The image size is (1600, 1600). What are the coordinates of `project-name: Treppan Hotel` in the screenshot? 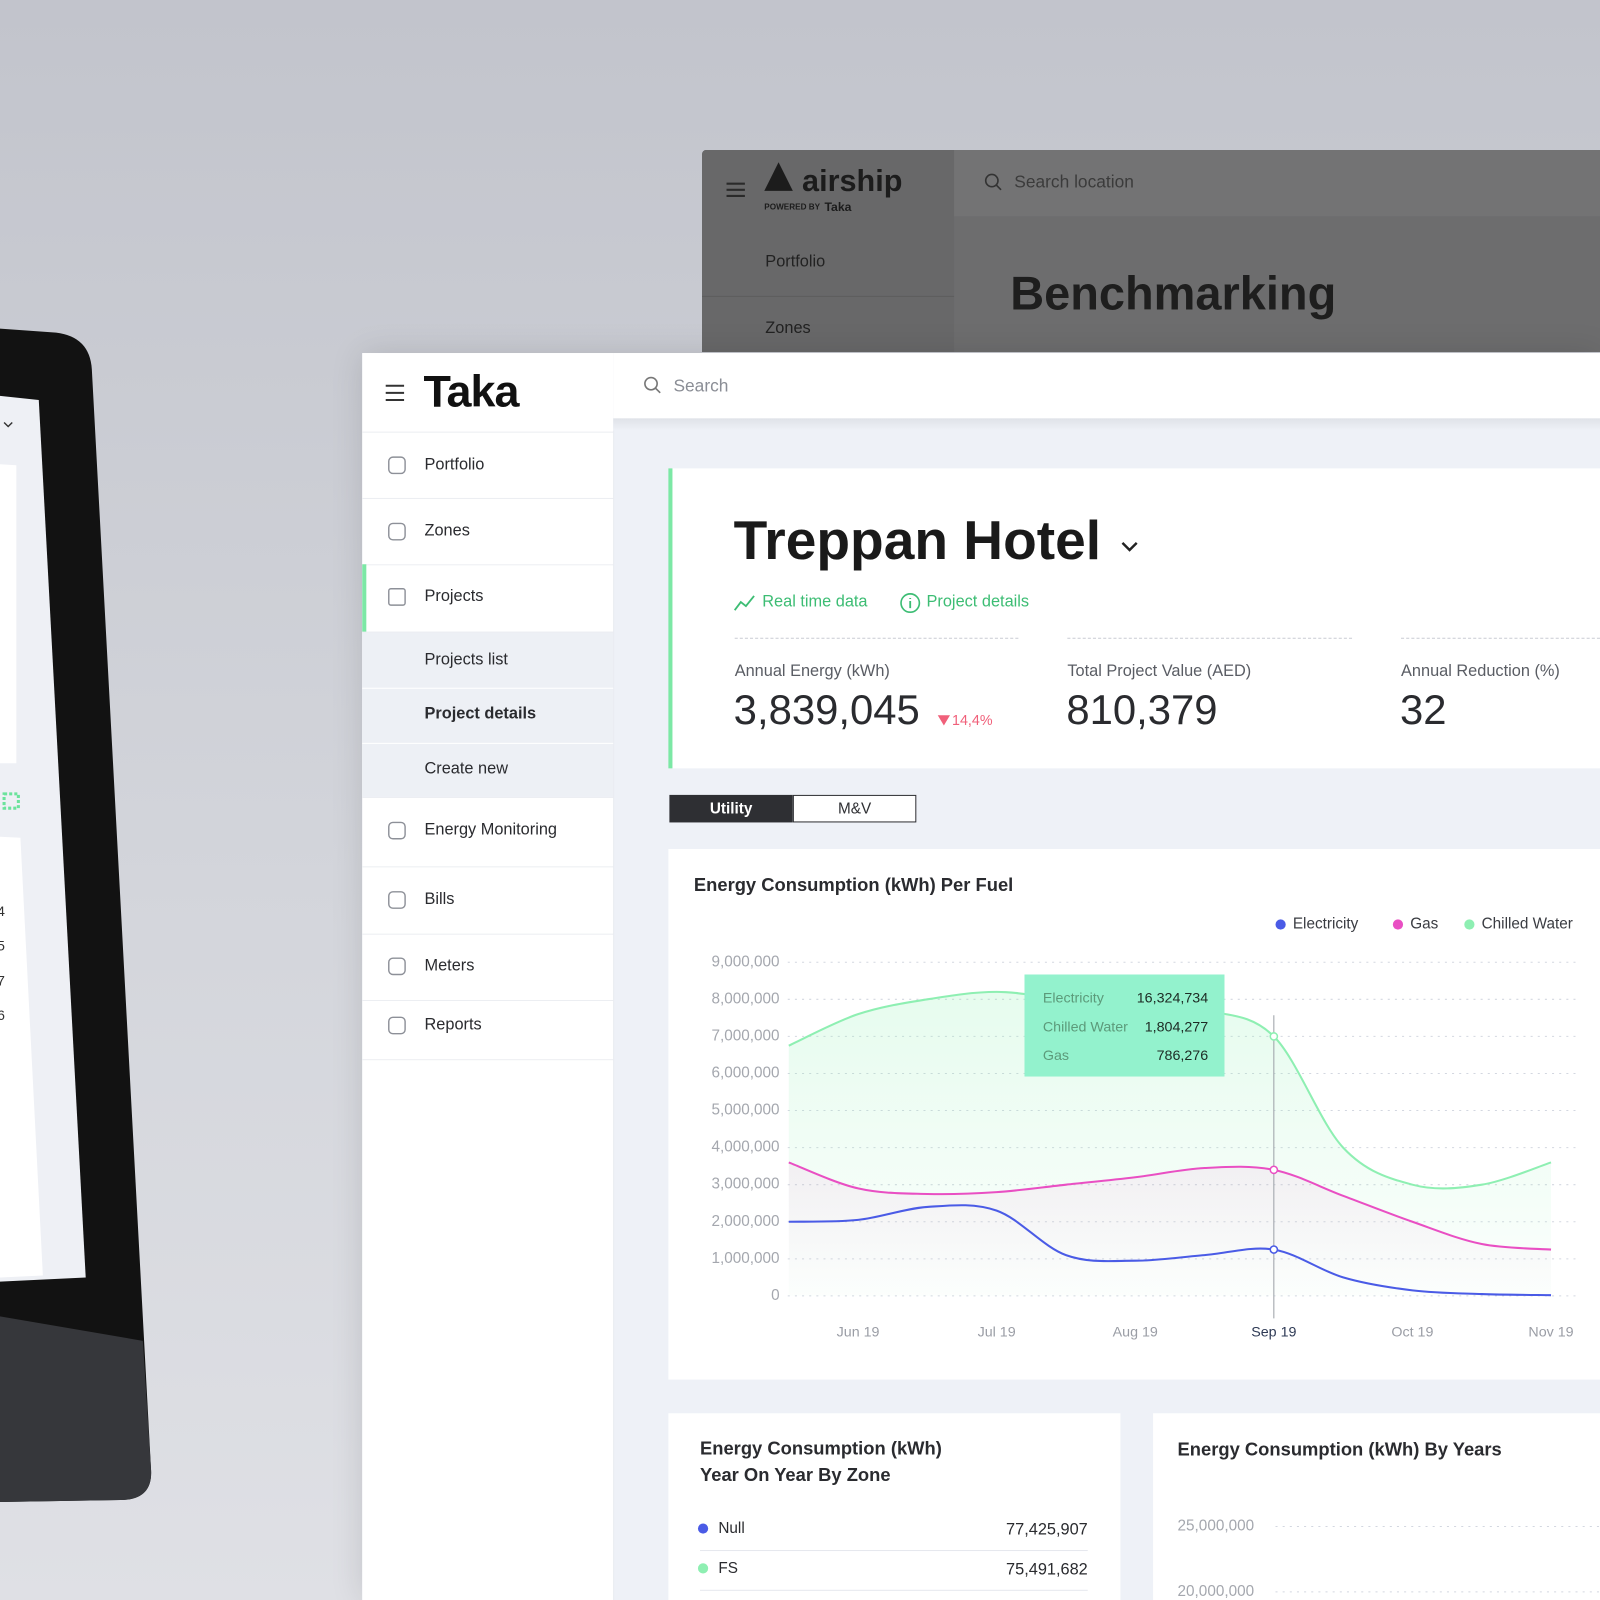 It's located at (917, 540).